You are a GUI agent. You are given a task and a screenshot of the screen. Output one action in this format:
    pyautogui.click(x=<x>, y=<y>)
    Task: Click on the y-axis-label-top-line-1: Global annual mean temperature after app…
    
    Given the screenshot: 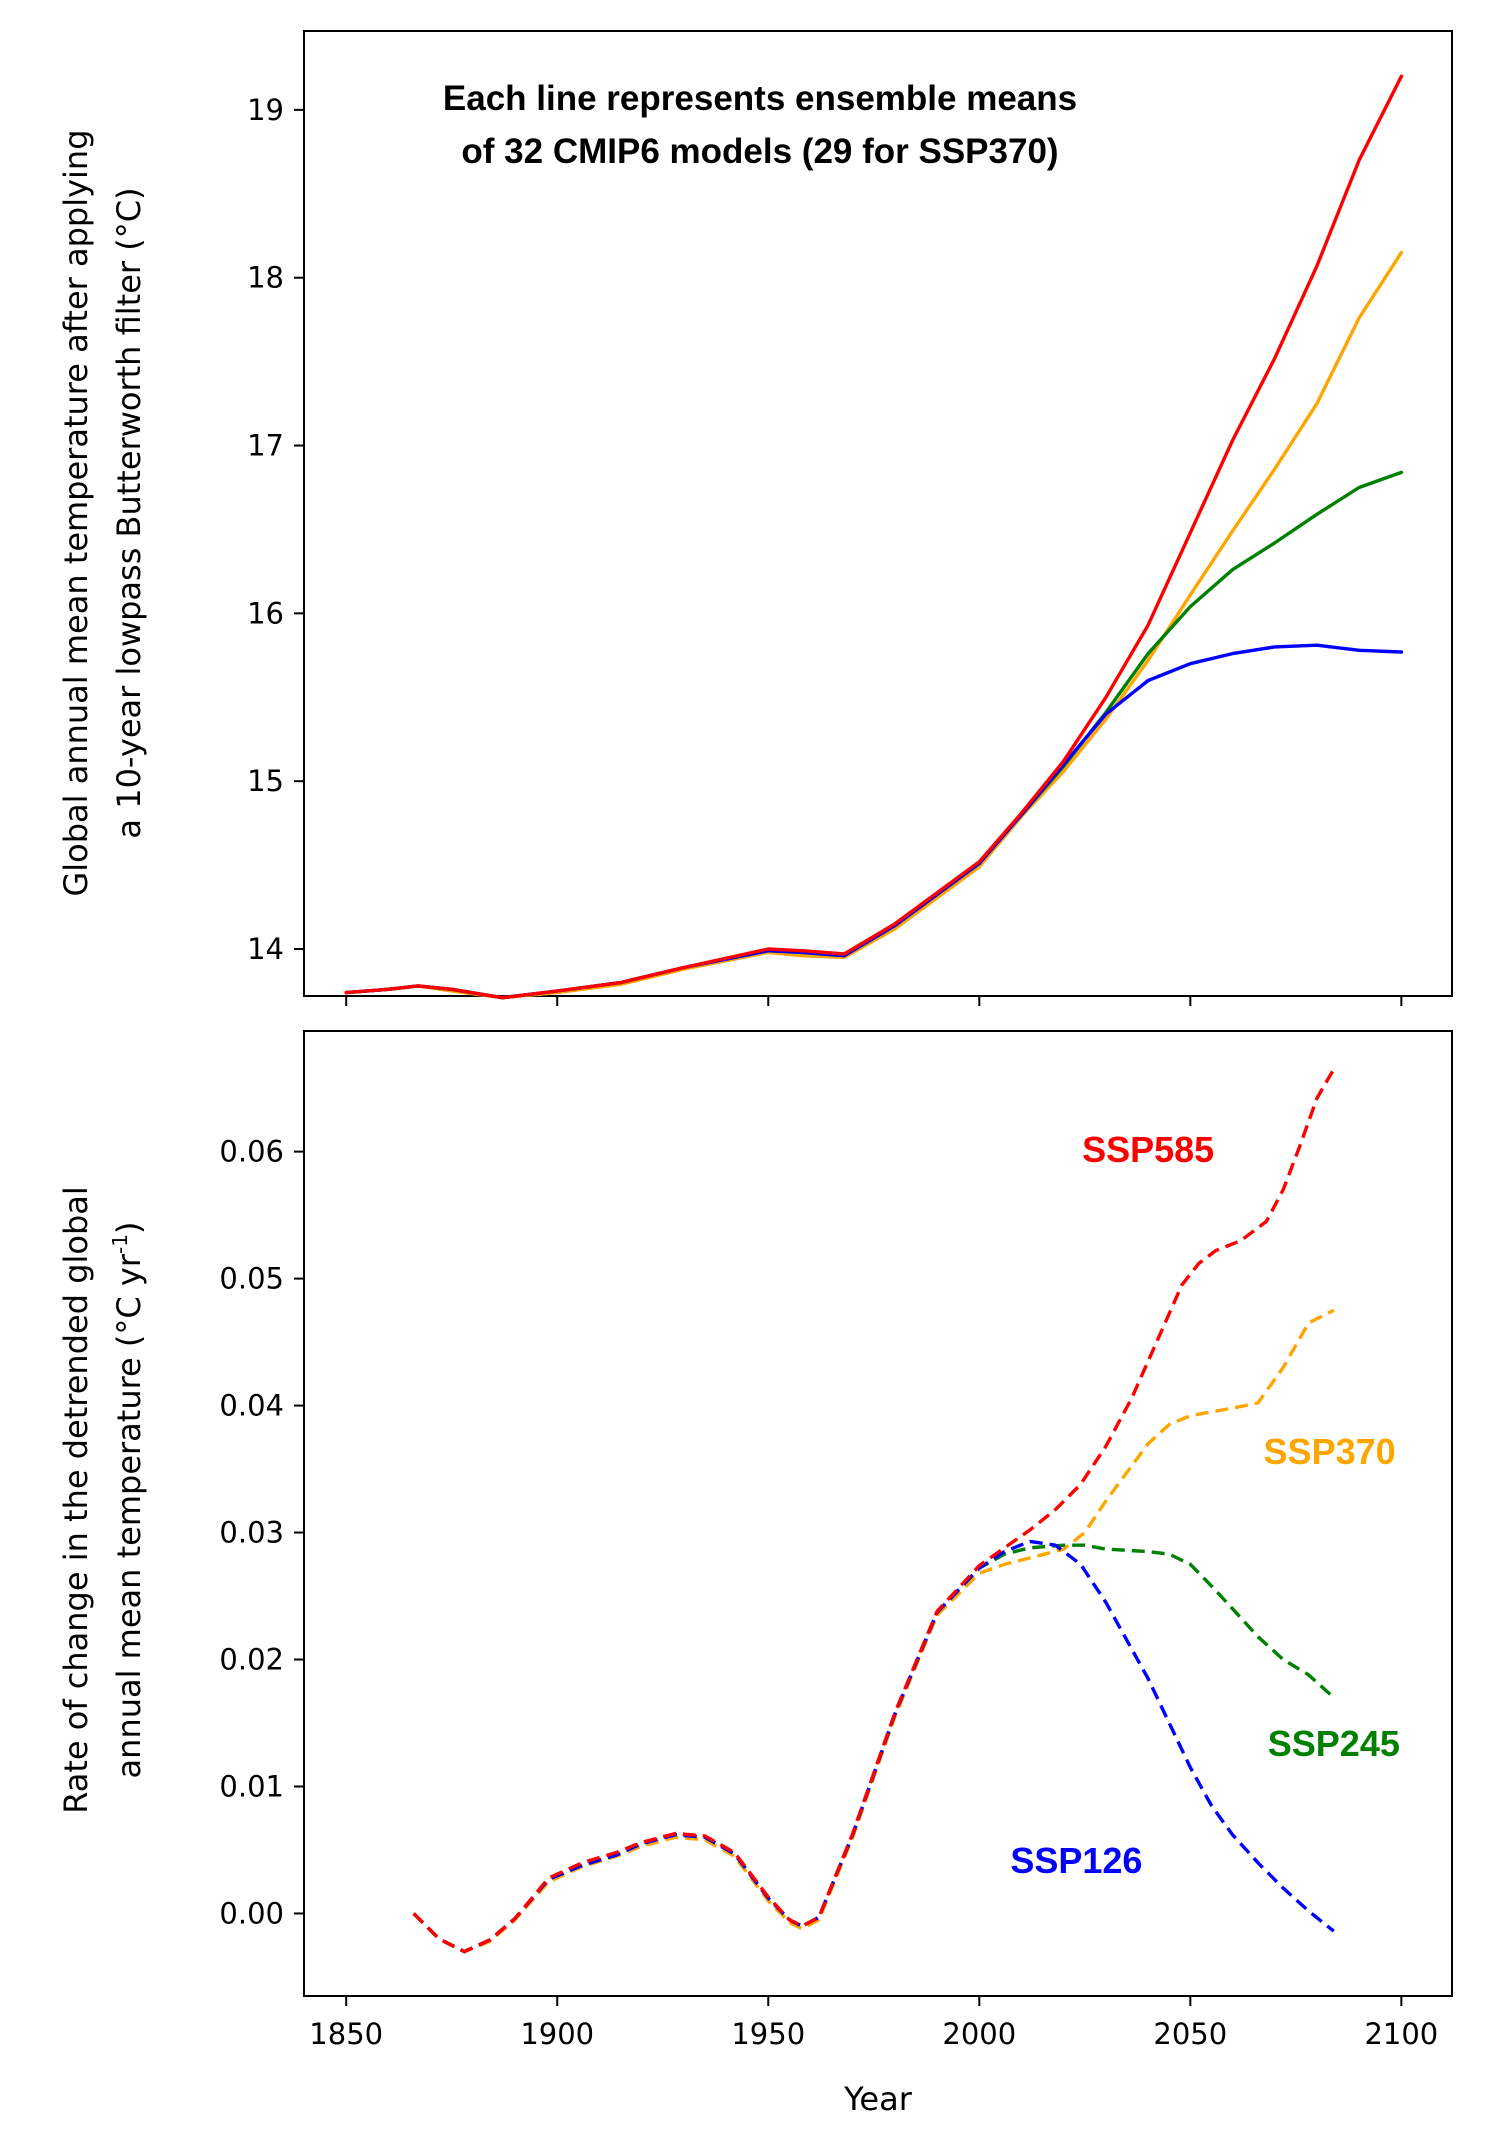 What is the action you would take?
    pyautogui.click(x=76, y=512)
    